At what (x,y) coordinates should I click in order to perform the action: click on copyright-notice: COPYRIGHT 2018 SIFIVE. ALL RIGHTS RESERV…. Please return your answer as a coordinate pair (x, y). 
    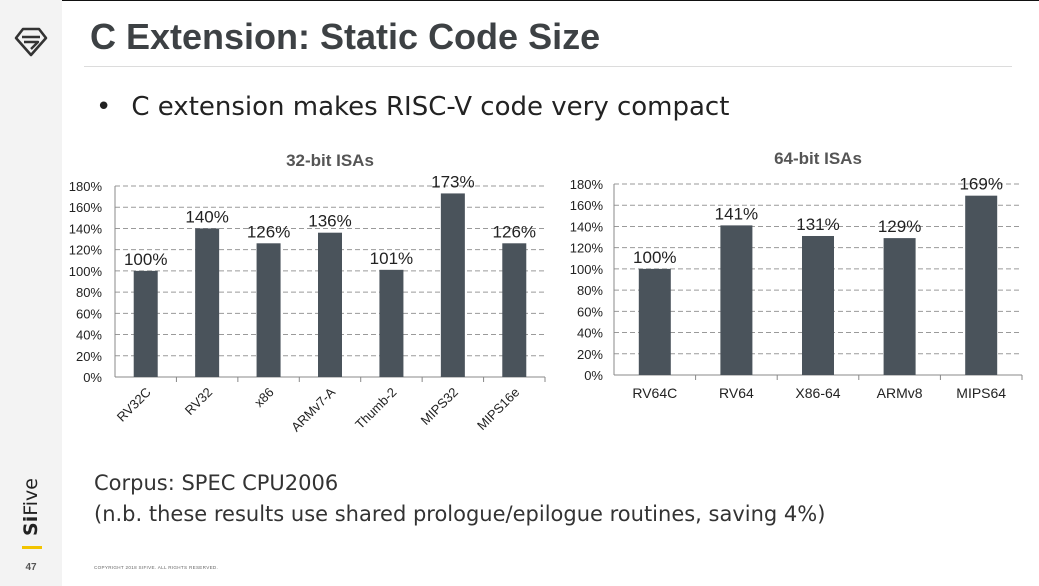
    Looking at the image, I should click on (156, 567).